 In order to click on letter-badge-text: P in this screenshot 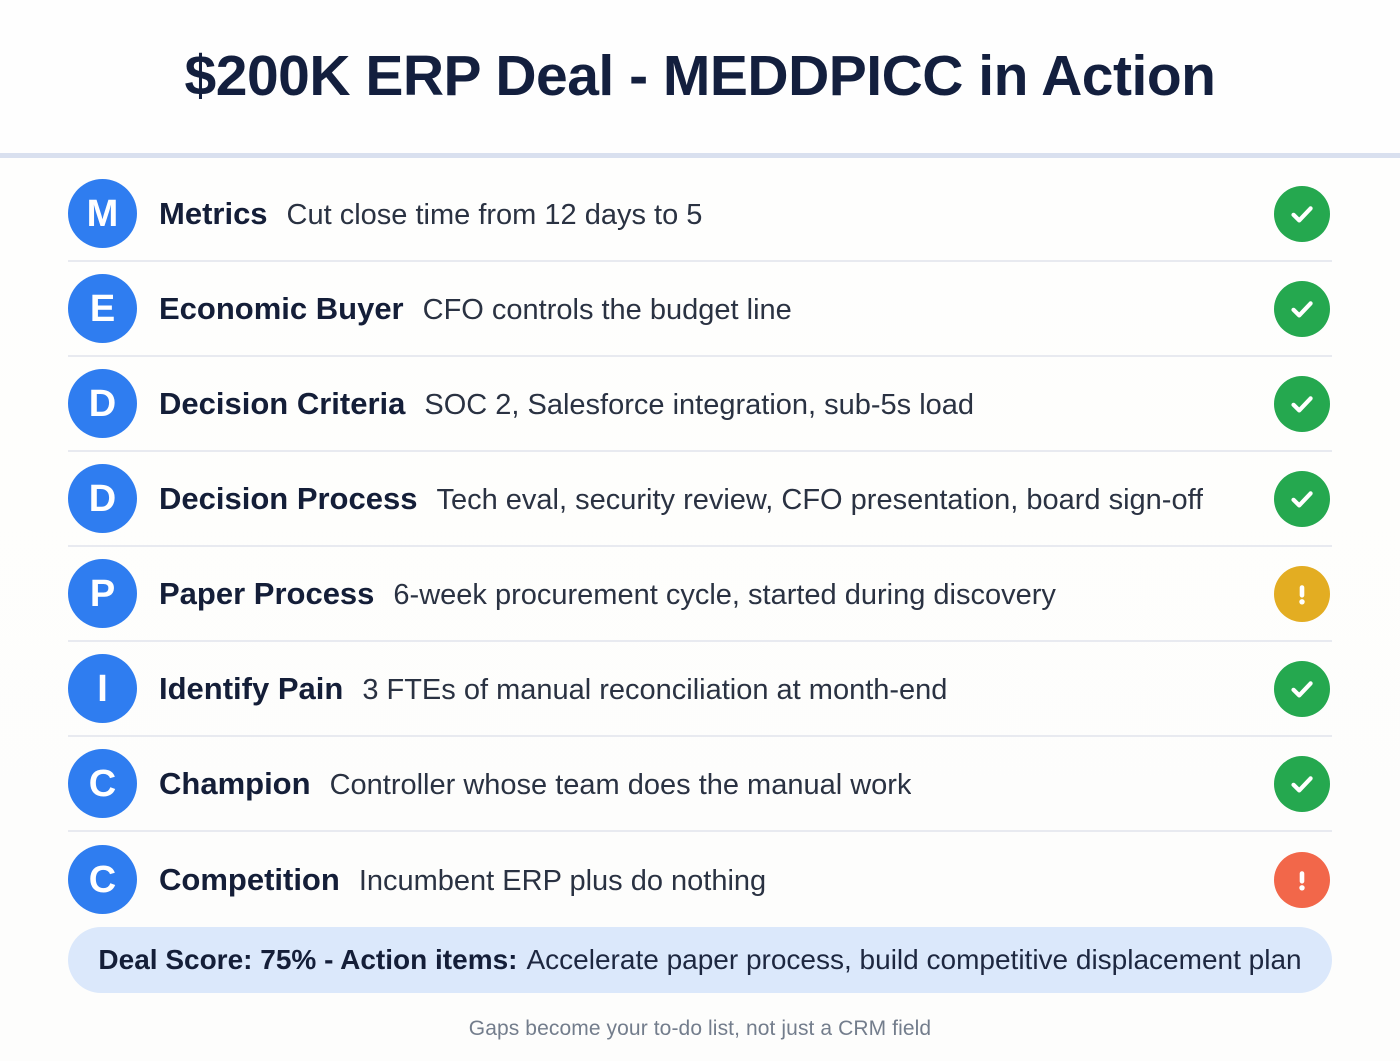, I will do `click(102, 593)`.